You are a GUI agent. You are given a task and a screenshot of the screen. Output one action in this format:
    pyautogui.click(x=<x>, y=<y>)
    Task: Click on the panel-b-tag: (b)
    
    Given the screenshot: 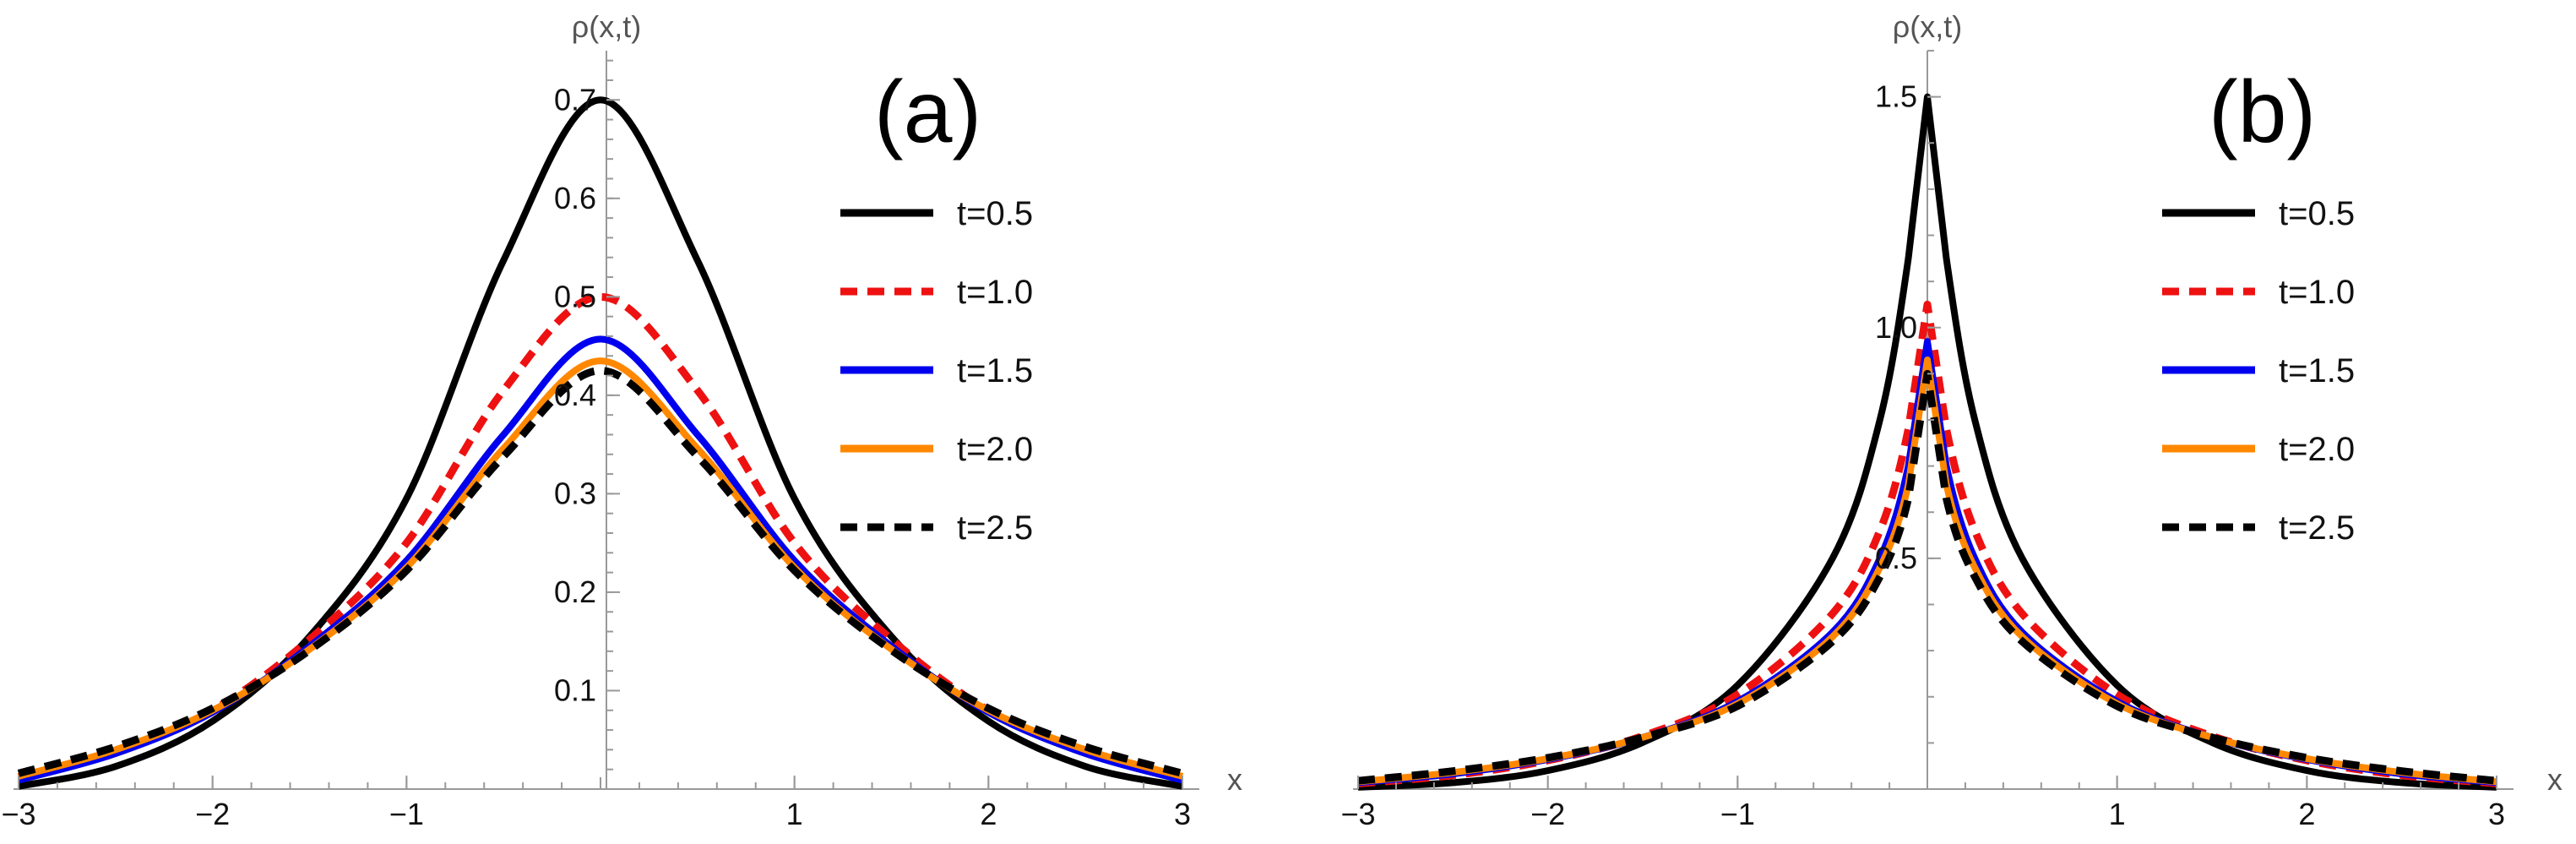 What is the action you would take?
    pyautogui.click(x=2262, y=112)
    